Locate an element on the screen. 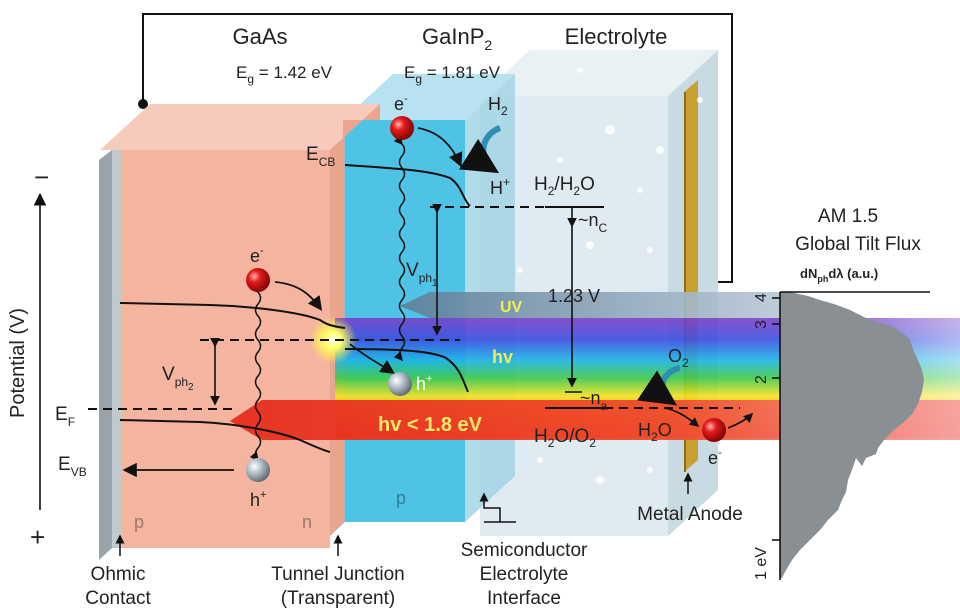  potential-plus: + is located at coordinates (37, 537).